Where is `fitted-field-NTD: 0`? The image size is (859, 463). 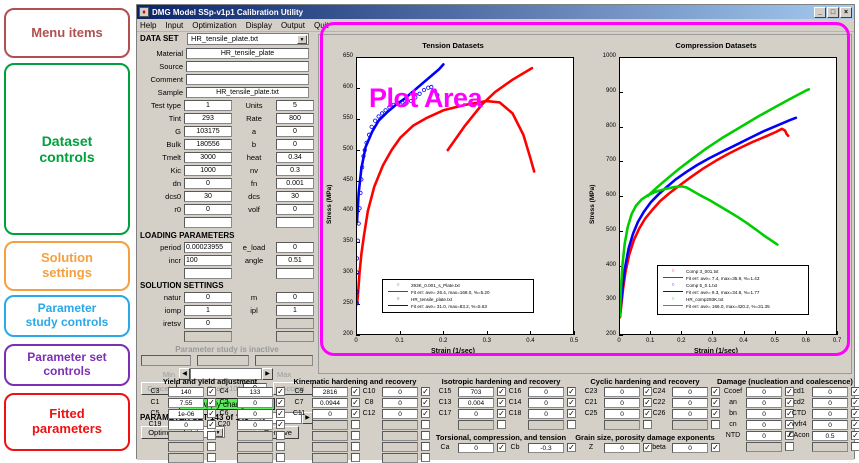 fitted-field-NTD: 0 is located at coordinates (764, 436).